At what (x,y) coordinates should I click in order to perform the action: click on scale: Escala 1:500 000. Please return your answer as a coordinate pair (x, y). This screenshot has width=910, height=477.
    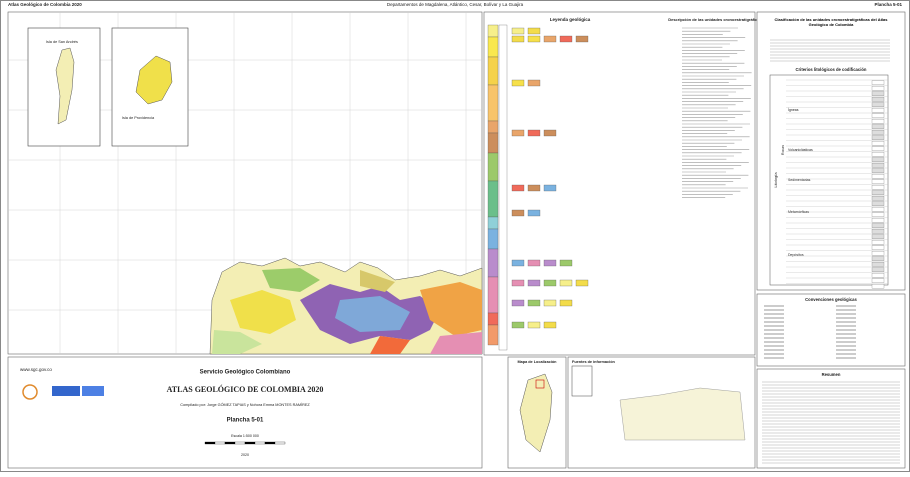
    Looking at the image, I should click on (245, 436).